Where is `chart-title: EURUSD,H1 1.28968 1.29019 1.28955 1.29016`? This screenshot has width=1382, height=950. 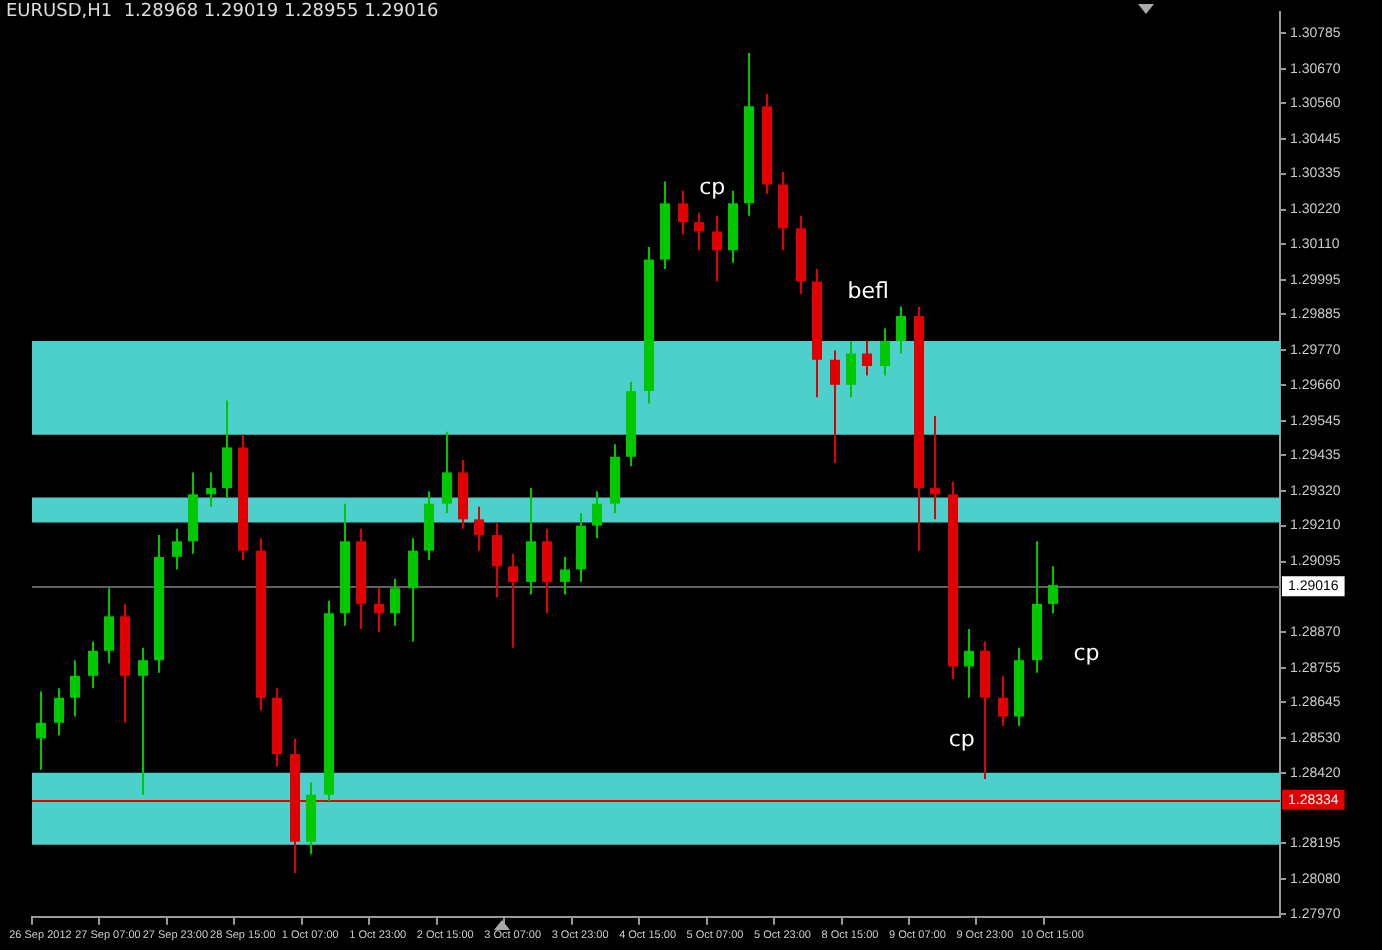 chart-title: EURUSD,H1 1.28968 1.29019 1.28955 1.29016 is located at coordinates (222, 12).